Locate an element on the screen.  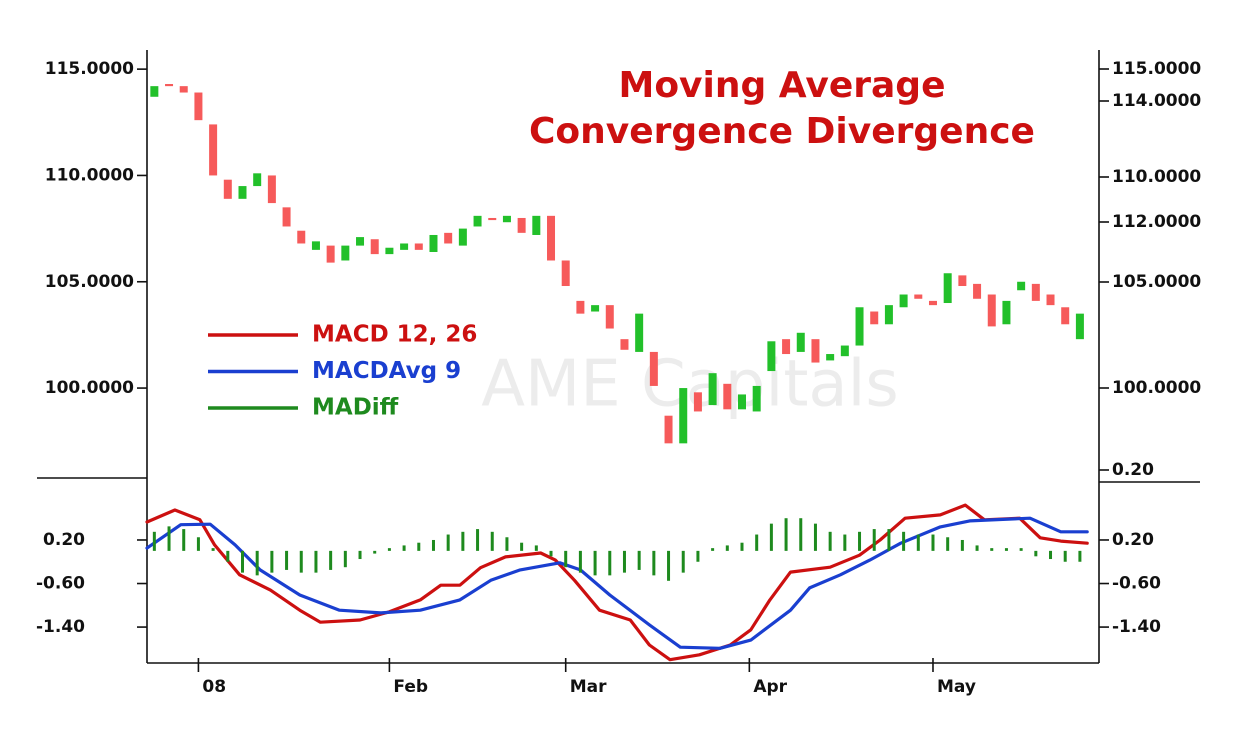
x-tick-label: Mar is located at coordinates (588, 687).